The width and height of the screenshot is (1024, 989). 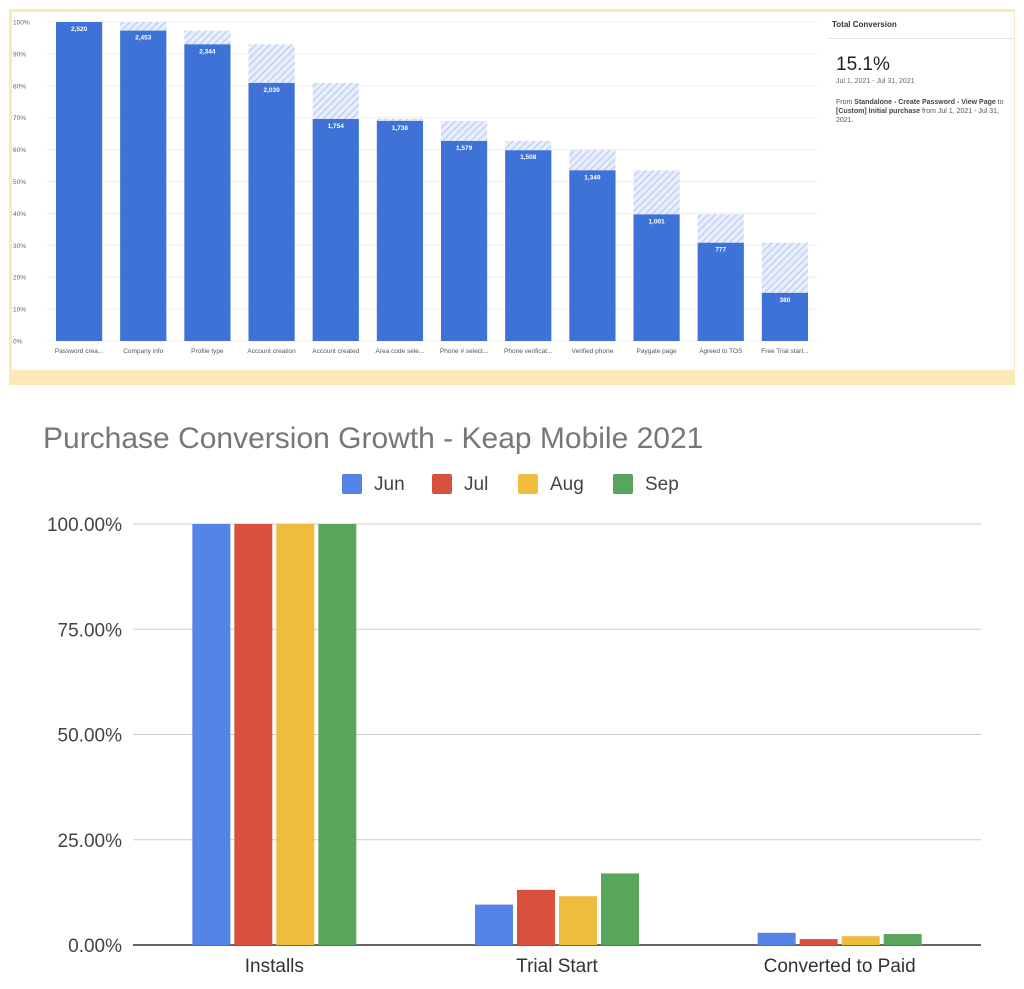 I want to click on y-tick-label: 80%, so click(x=19, y=86).